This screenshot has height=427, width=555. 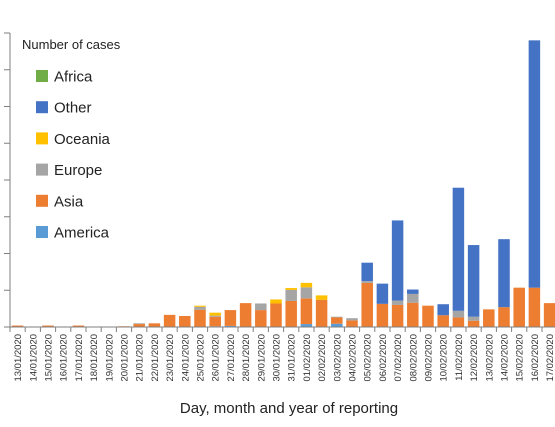 What do you see at coordinates (444, 358) in the screenshot?
I see `x-tick-label: 10/02/2020` at bounding box center [444, 358].